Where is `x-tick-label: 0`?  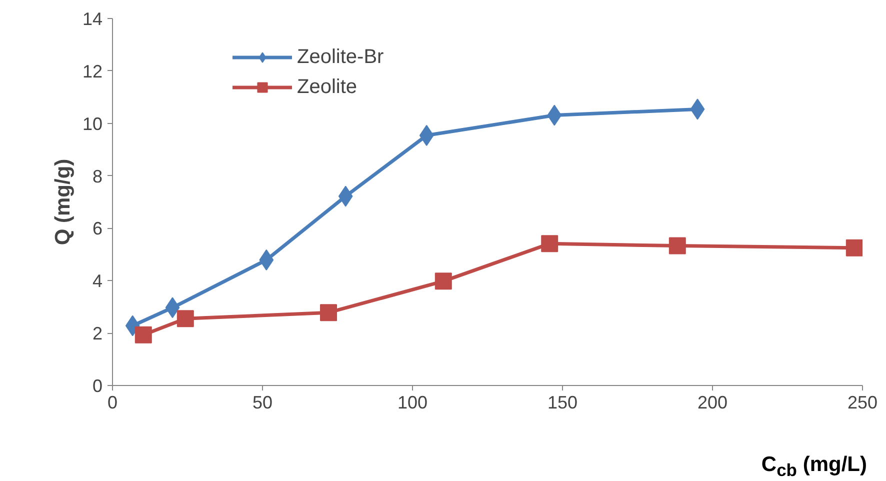
x-tick-label: 0 is located at coordinates (112, 402).